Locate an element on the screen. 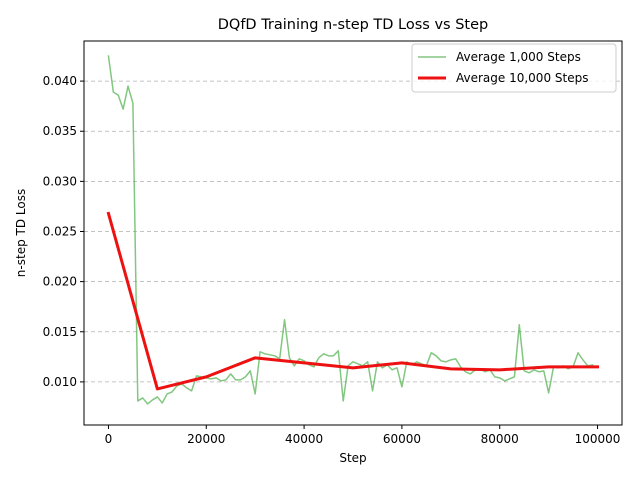  legend-label: Average 1,000 Steps is located at coordinates (518, 57).